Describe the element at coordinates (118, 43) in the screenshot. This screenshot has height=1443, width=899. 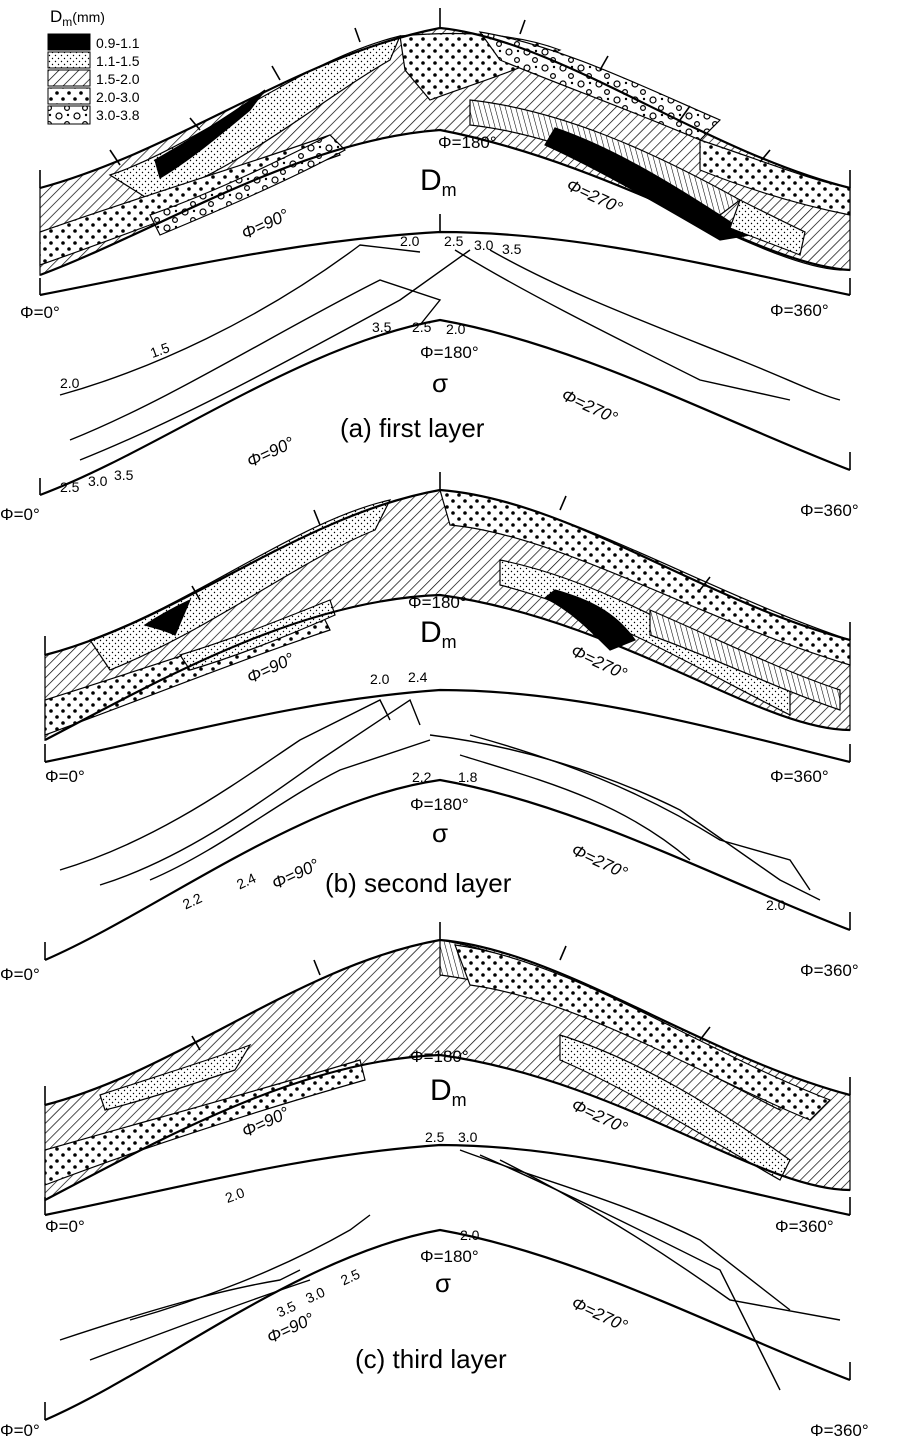
I see `legend-label: 0.9-1.1` at that location.